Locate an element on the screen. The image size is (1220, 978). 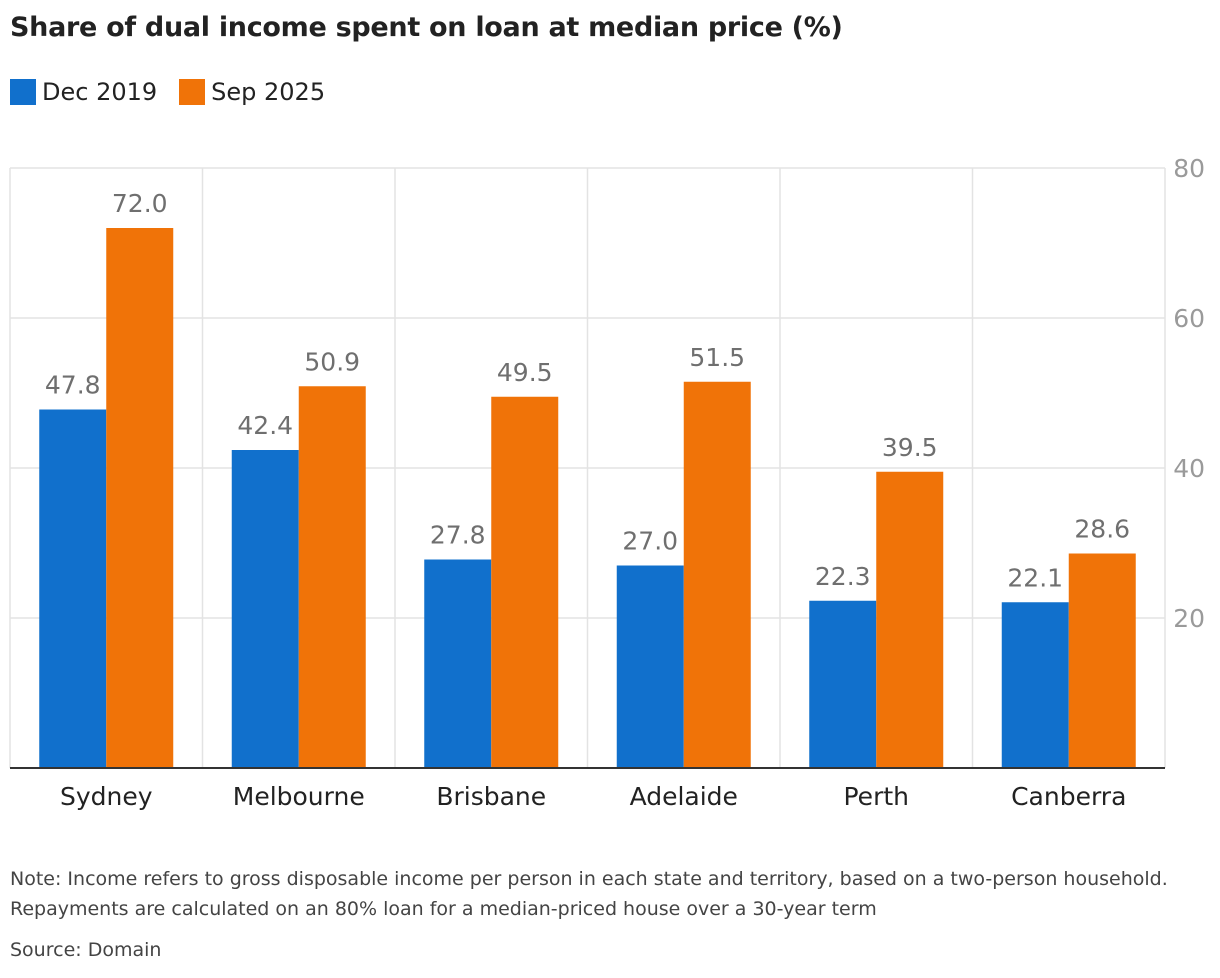
legend-item-dec-2019: Dec 2019 is located at coordinates (83, 92).